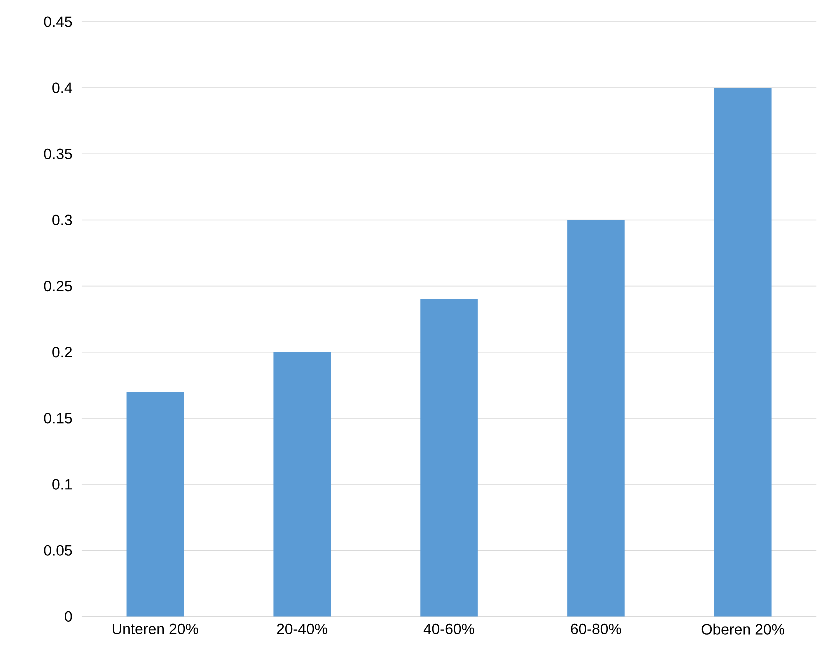 This screenshot has width=817, height=658. What do you see at coordinates (62, 352) in the screenshot?
I see `y-tick-label: 0.2` at bounding box center [62, 352].